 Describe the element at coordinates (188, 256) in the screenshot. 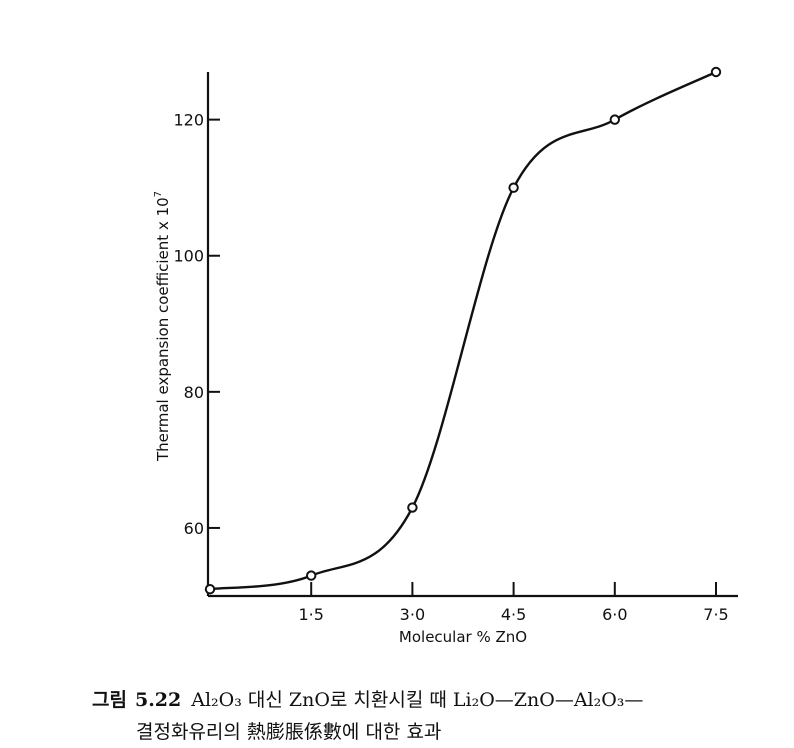

I see `y-tick-label: 100` at that location.